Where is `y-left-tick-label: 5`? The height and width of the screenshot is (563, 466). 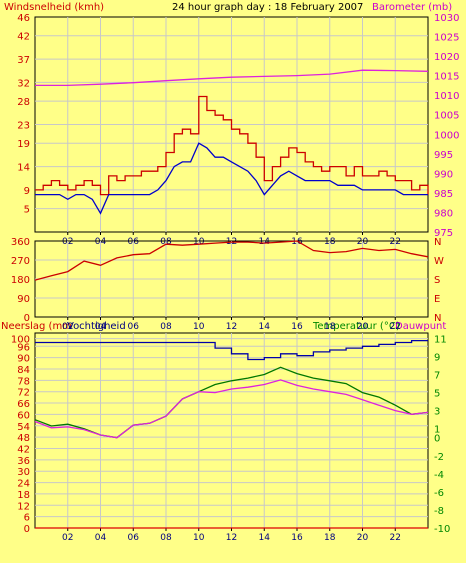 y-left-tick-label: 5 is located at coordinates (27, 210).